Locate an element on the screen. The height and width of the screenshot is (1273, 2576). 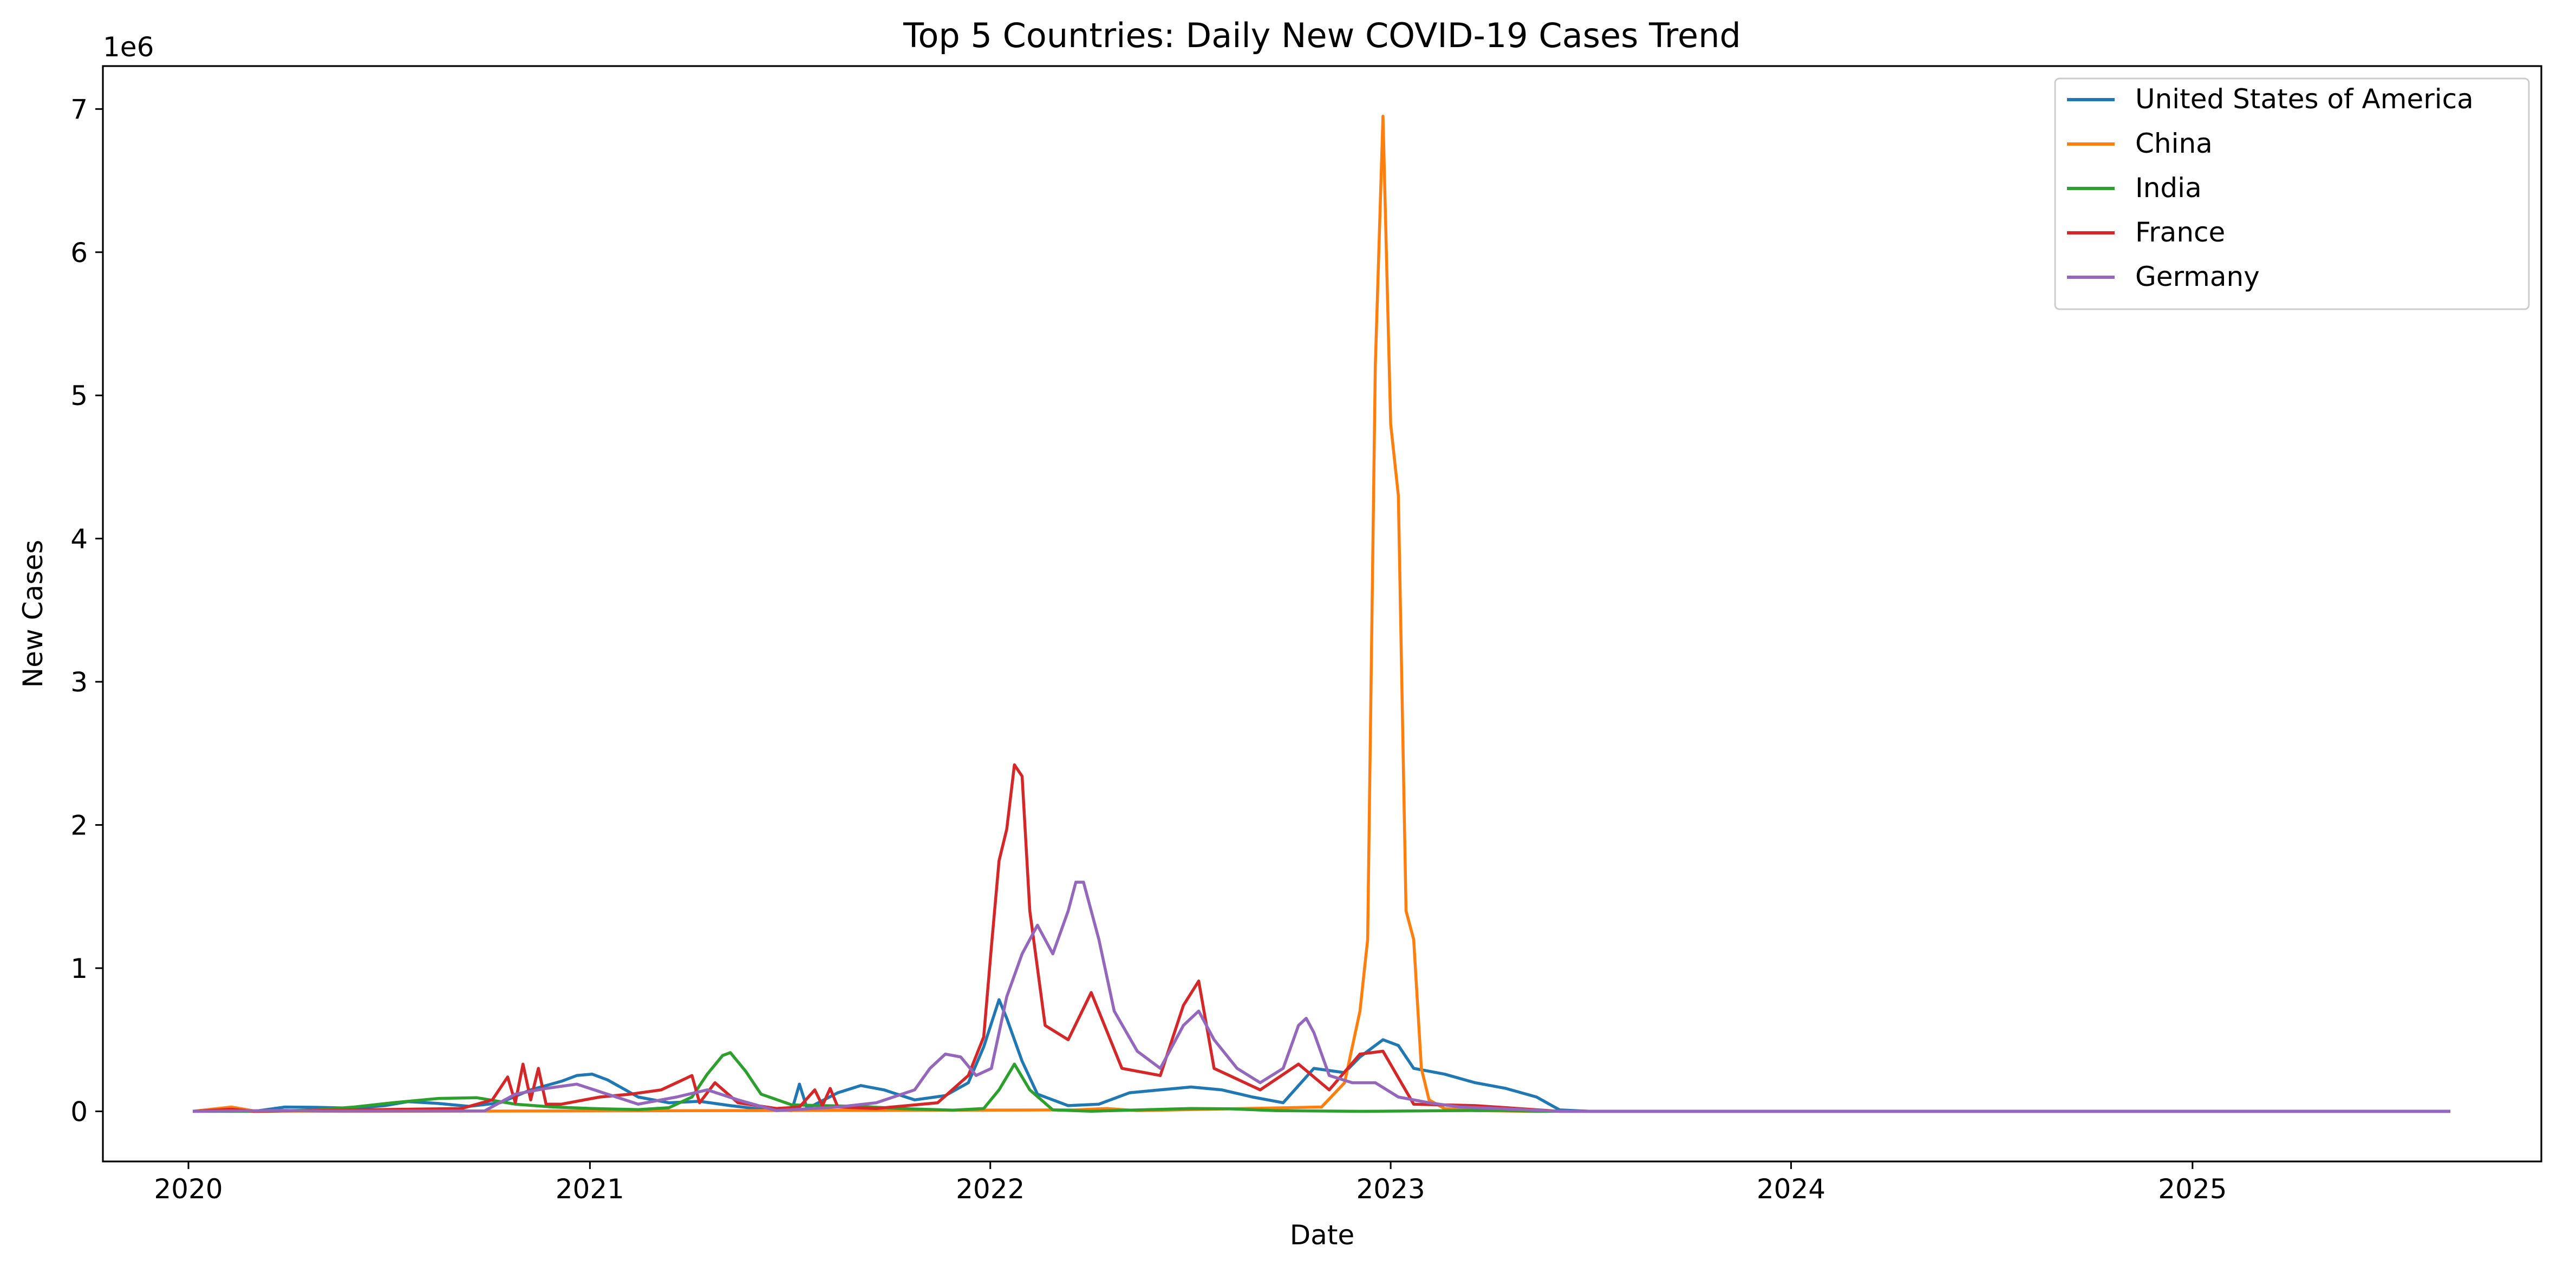
y-tick-label: 5 is located at coordinates (79, 396).